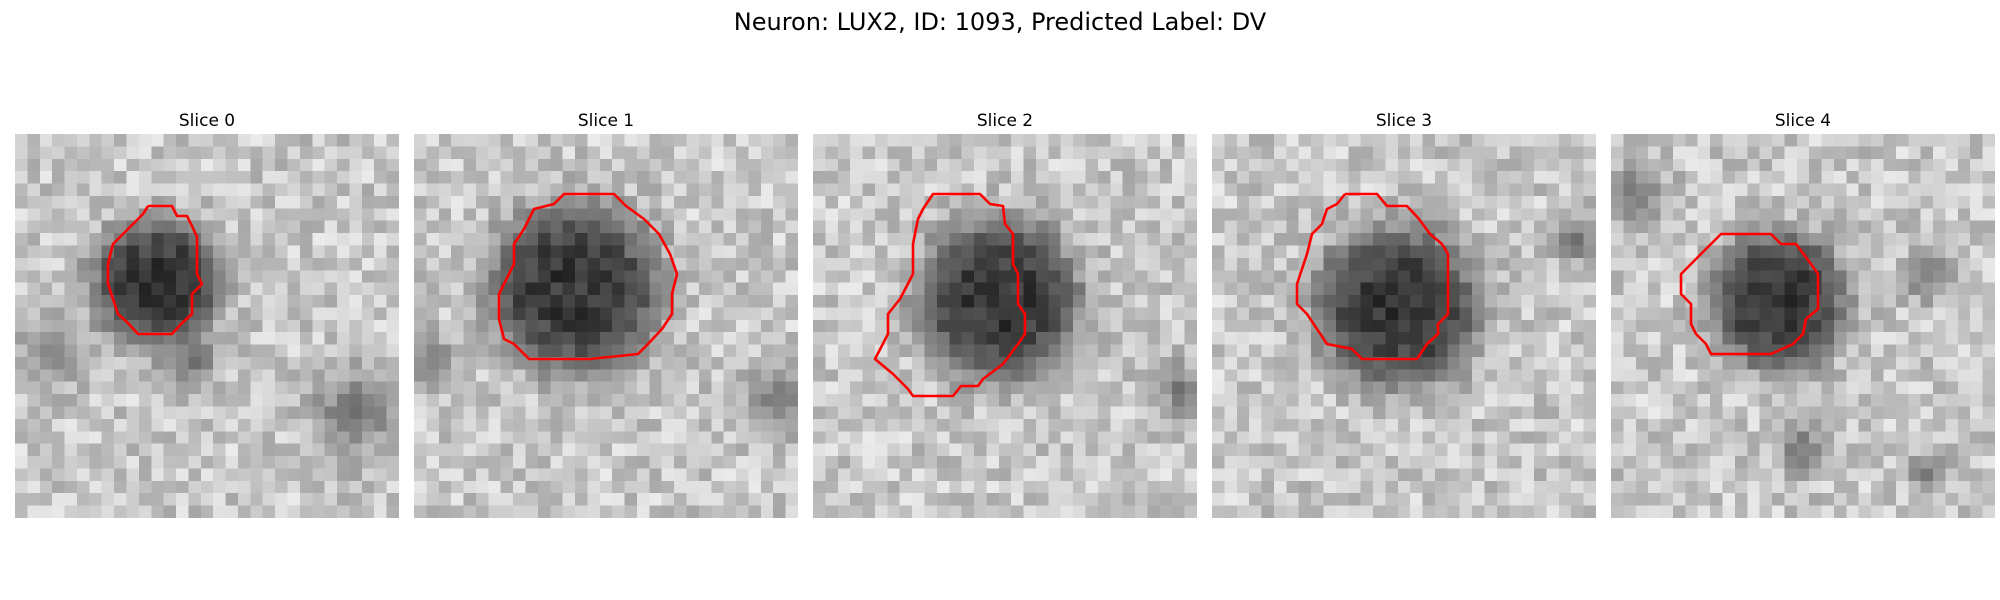  I want to click on slice-title-2: Slice 2, so click(1005, 121).